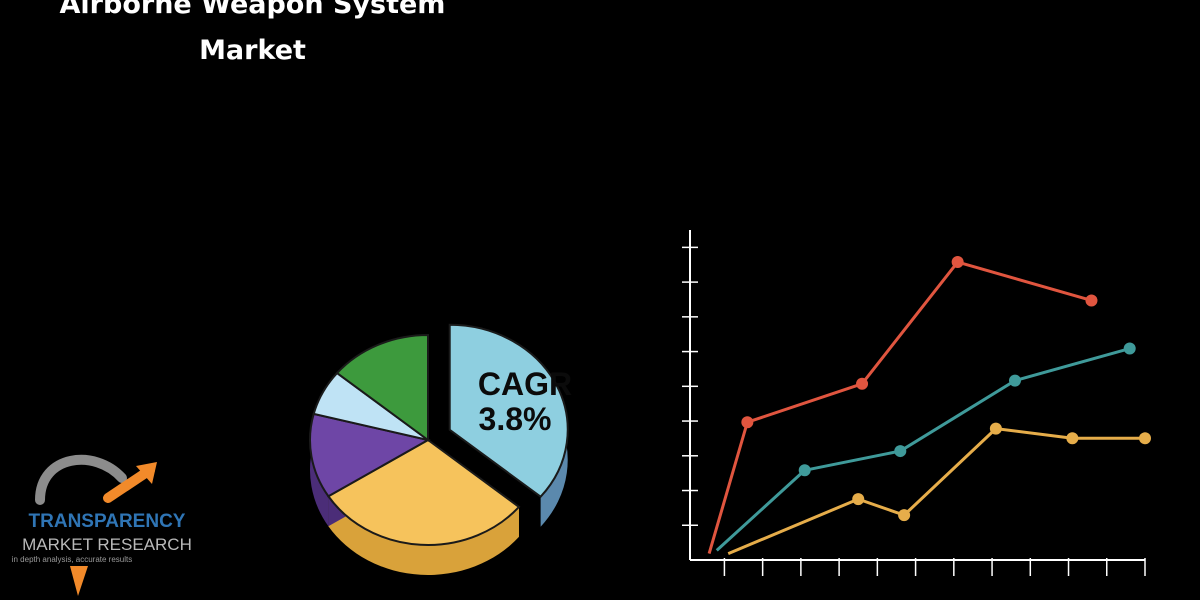  What do you see at coordinates (81, 479) in the screenshot?
I see `logo-arc-mark` at bounding box center [81, 479].